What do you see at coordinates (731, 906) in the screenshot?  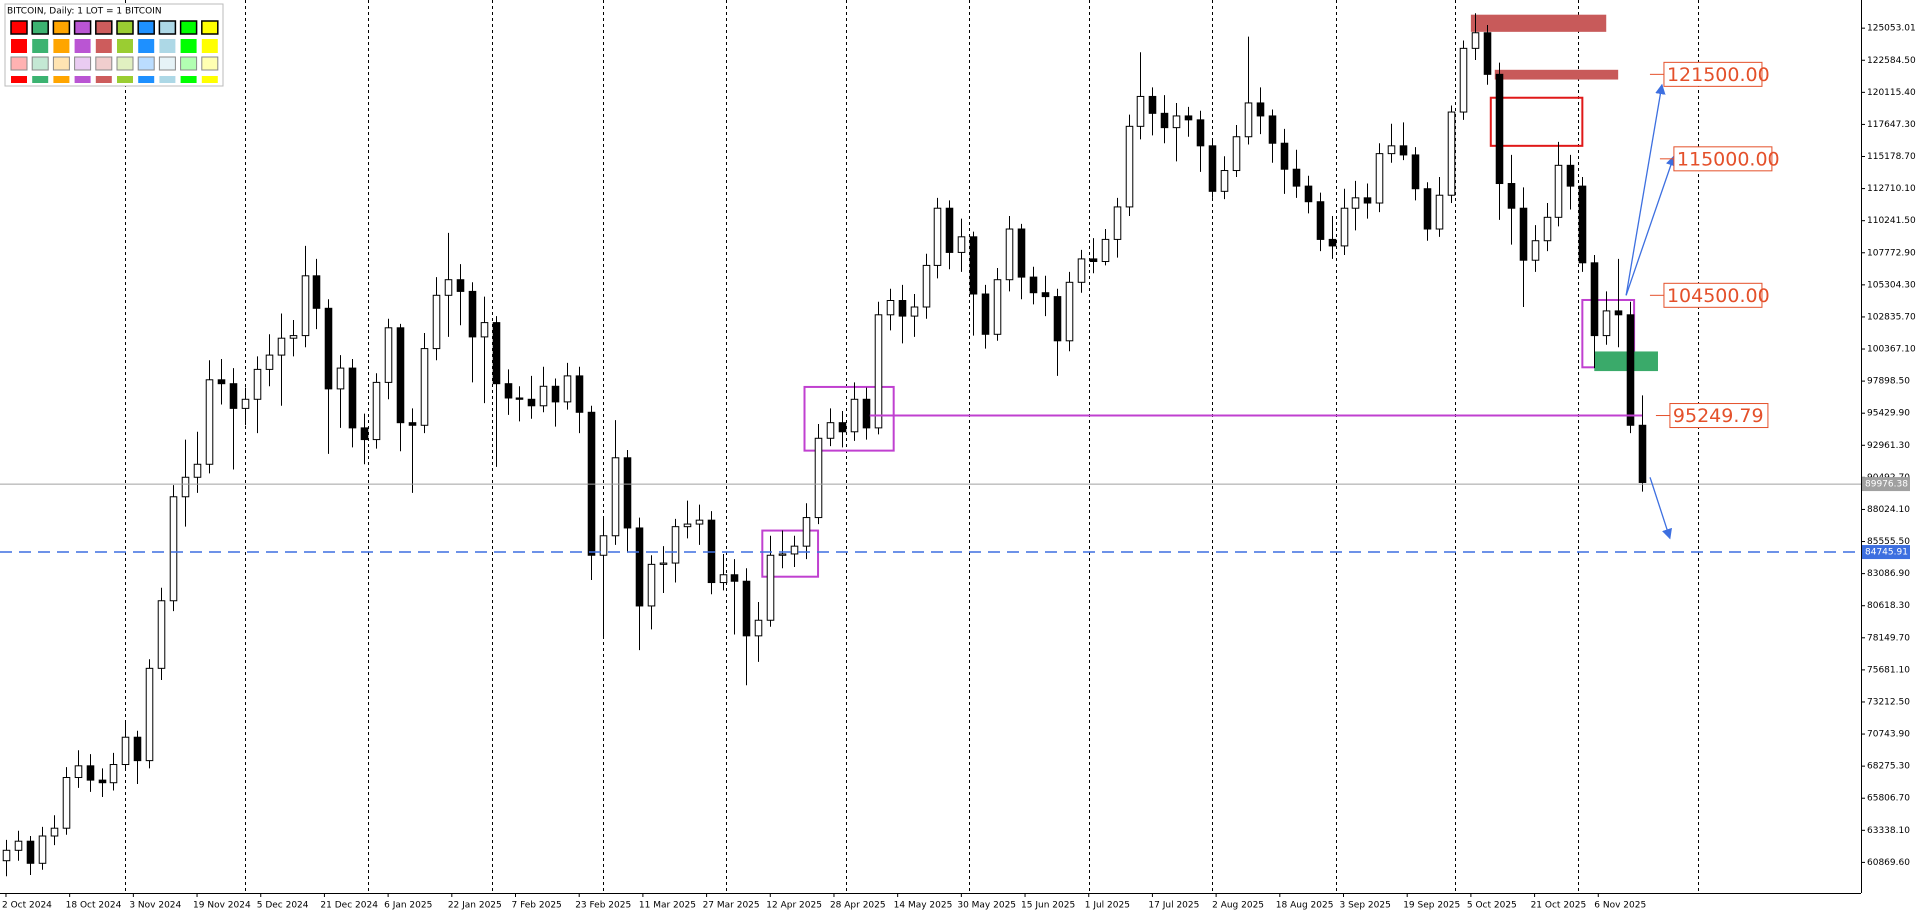 I see `x-tick-label: 27 Mar 2025` at bounding box center [731, 906].